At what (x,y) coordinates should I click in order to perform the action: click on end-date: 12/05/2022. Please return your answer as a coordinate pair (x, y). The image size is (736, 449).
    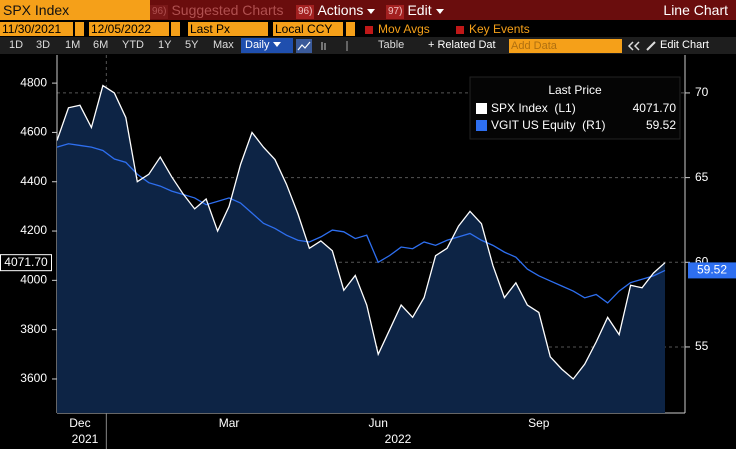
    Looking at the image, I should click on (129, 29).